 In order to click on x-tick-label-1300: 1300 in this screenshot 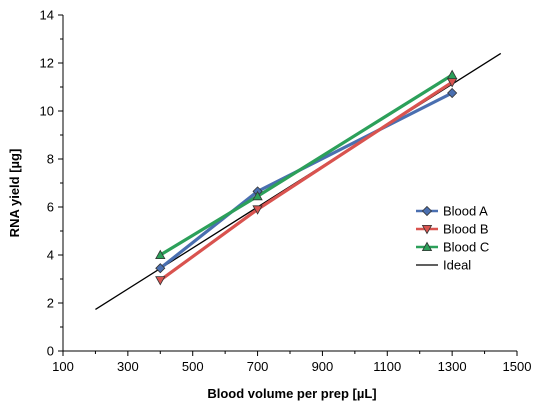, I will do `click(452, 366)`.